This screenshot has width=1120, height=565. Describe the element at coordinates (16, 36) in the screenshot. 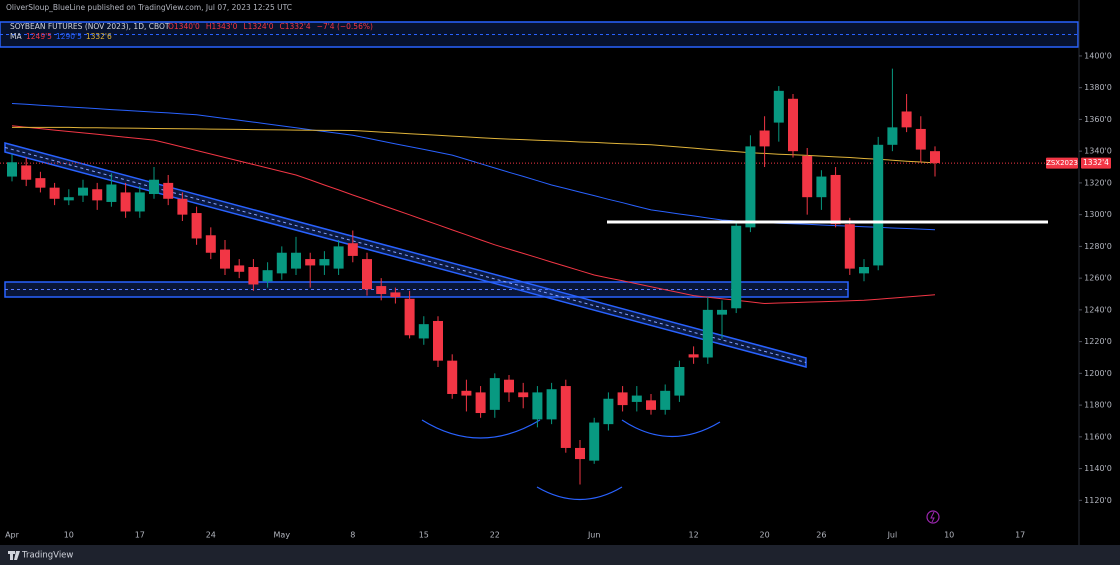

I see `ma-label: MA` at that location.